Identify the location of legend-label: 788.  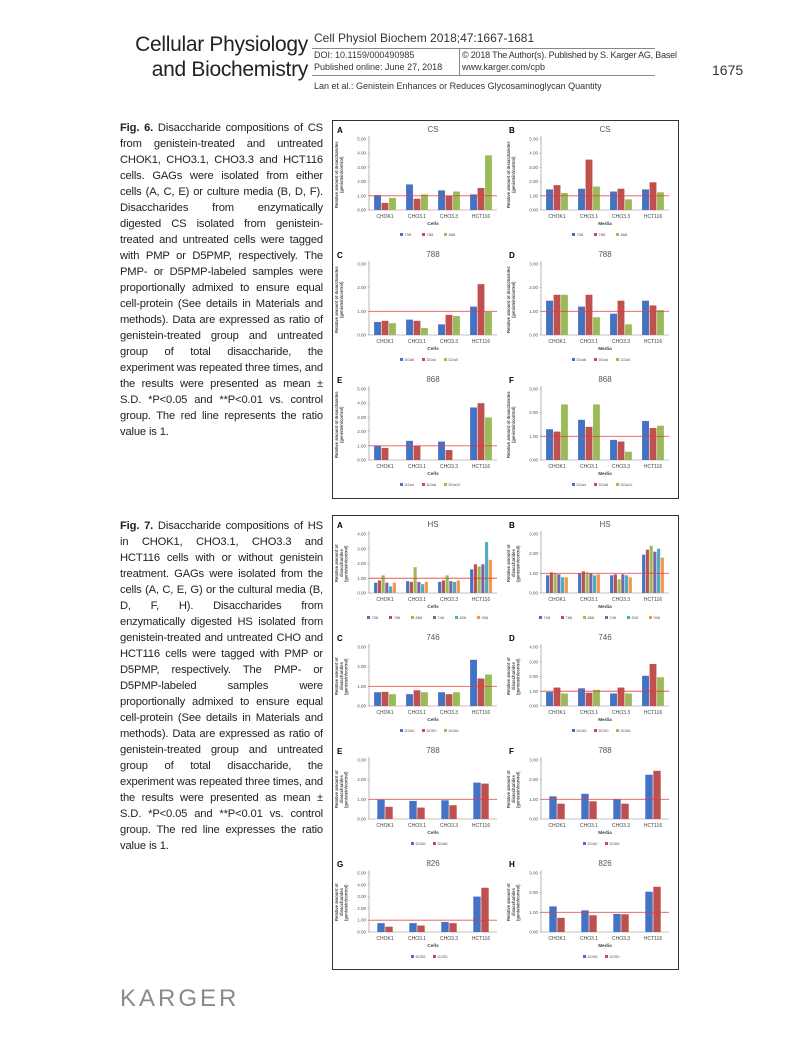
(569, 617).